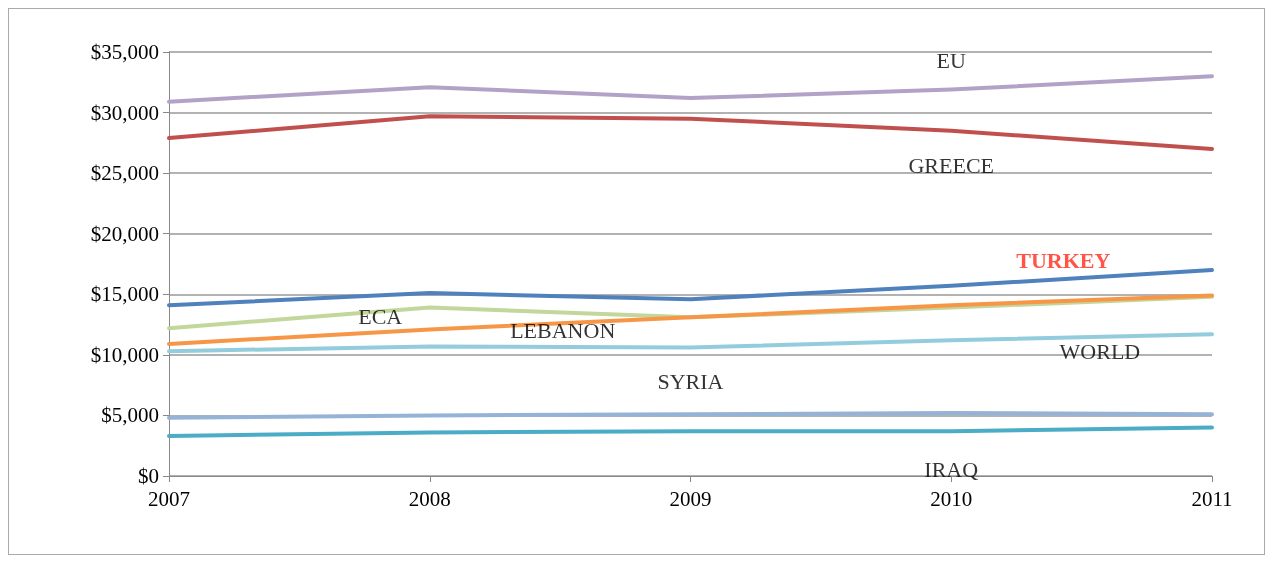 The image size is (1272, 563). I want to click on y-tick-label: $10,000, so click(124, 354).